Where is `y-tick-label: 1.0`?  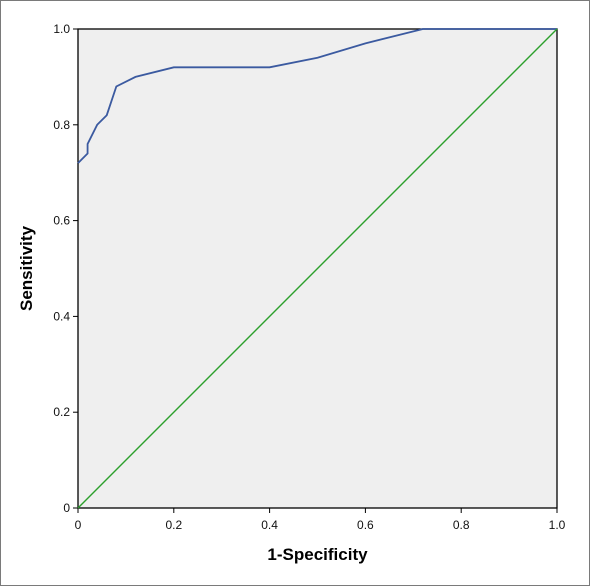 y-tick-label: 1.0 is located at coordinates (61, 29).